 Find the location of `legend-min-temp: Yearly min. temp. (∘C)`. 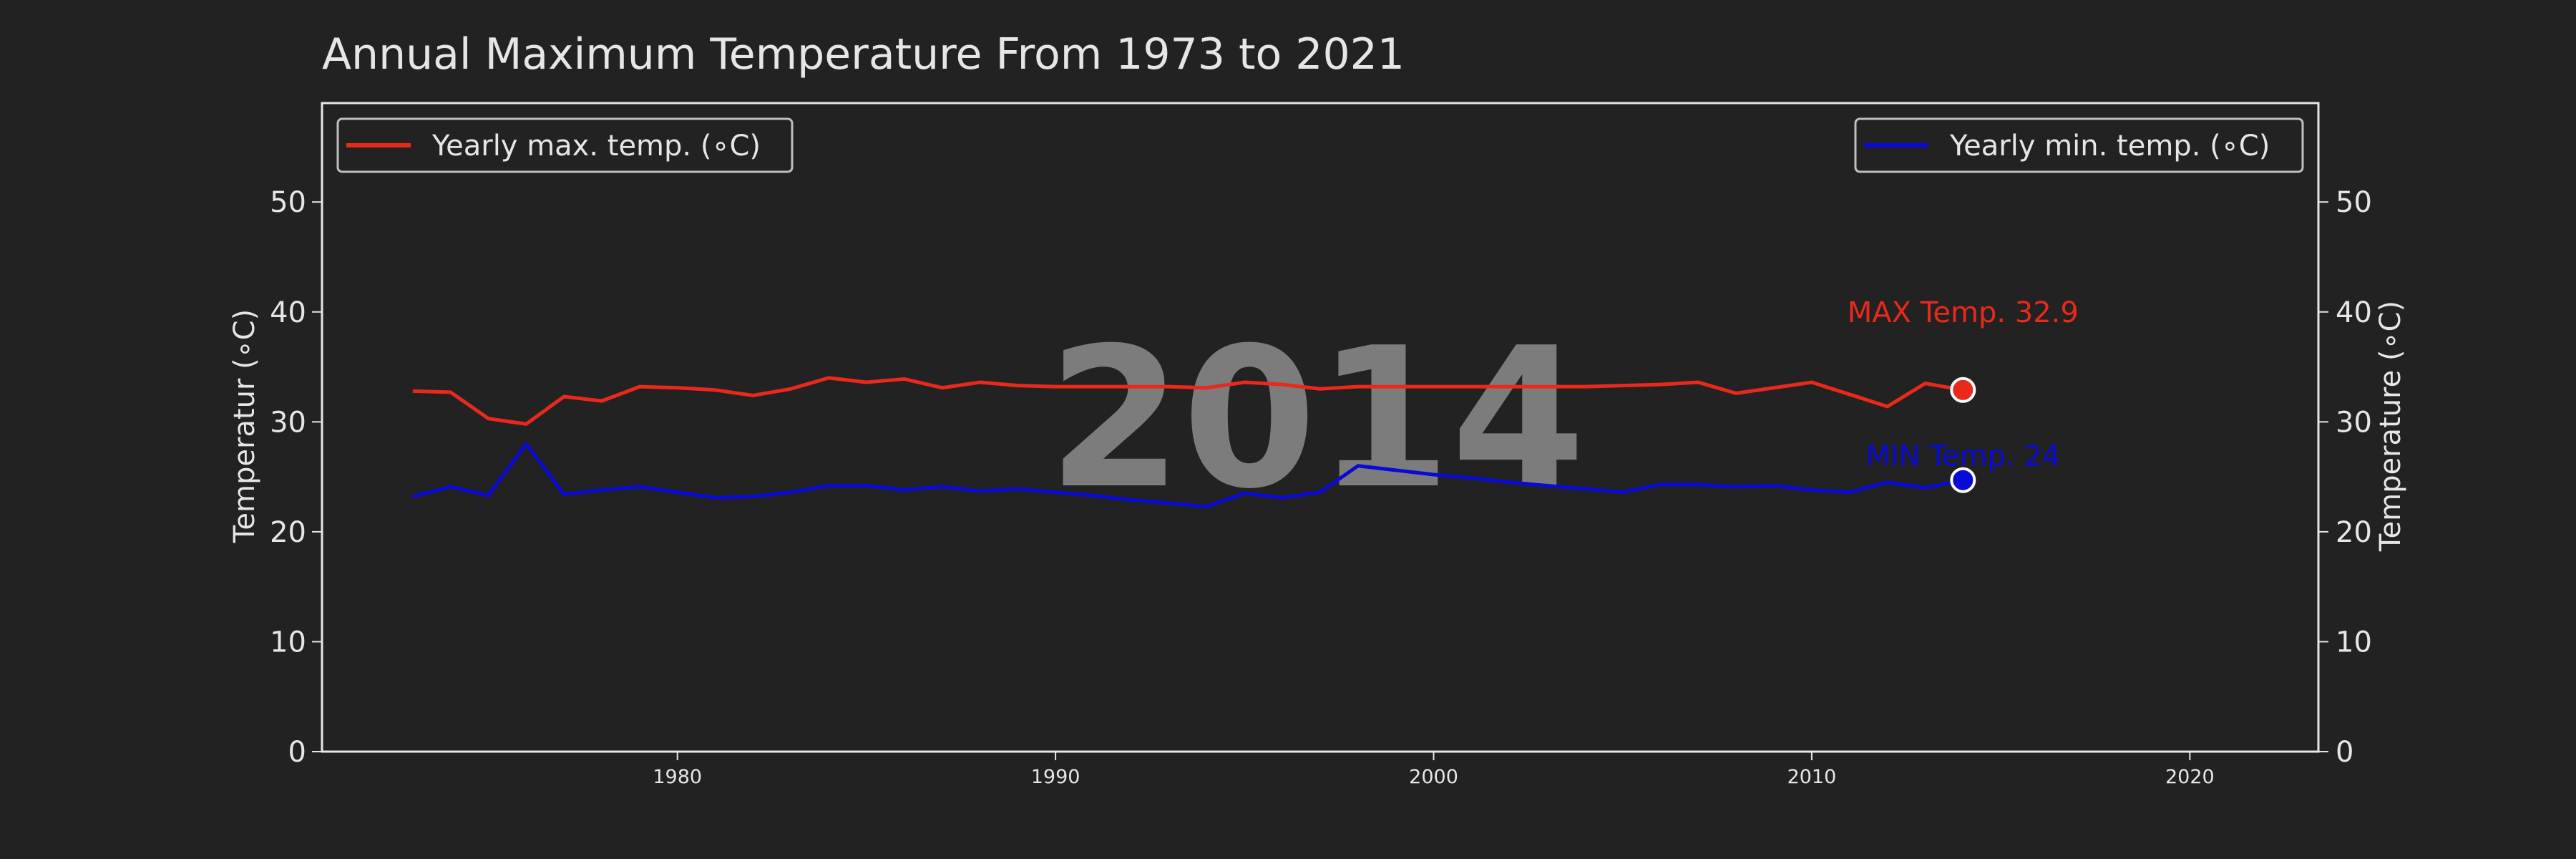

legend-min-temp: Yearly min. temp. (∘C) is located at coordinates (2079, 145).